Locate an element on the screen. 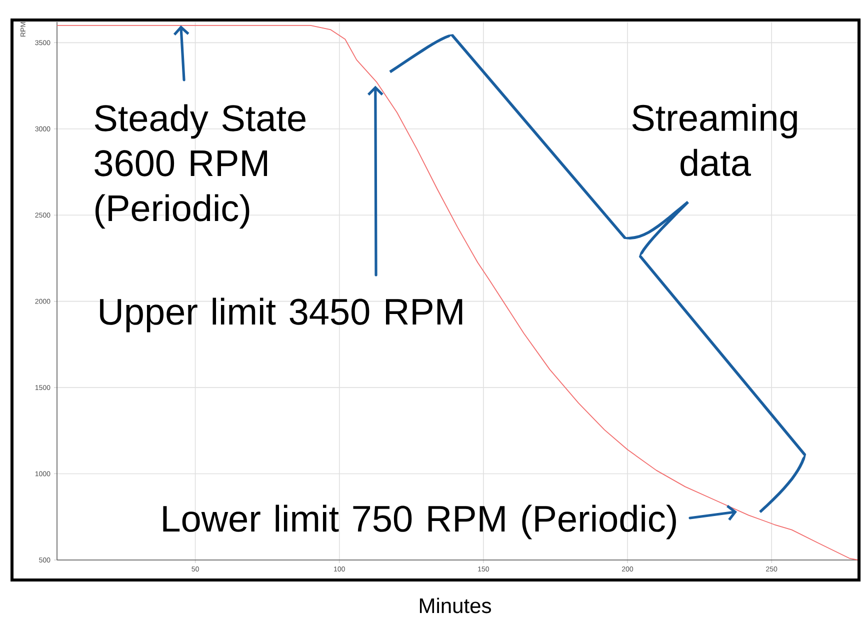 The image size is (861, 617). annotation: Steady State 3600 RPM (Periodic) is located at coordinates (200, 166).